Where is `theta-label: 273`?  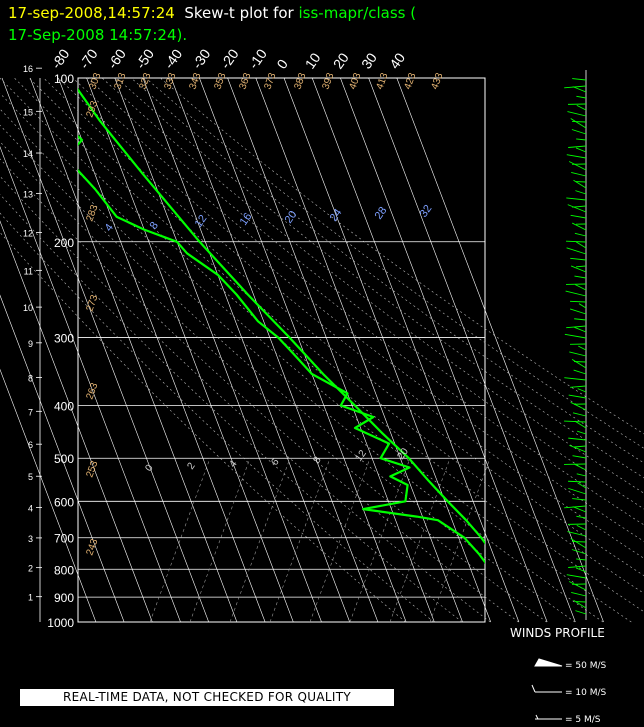 theta-label: 273 is located at coordinates (92, 303).